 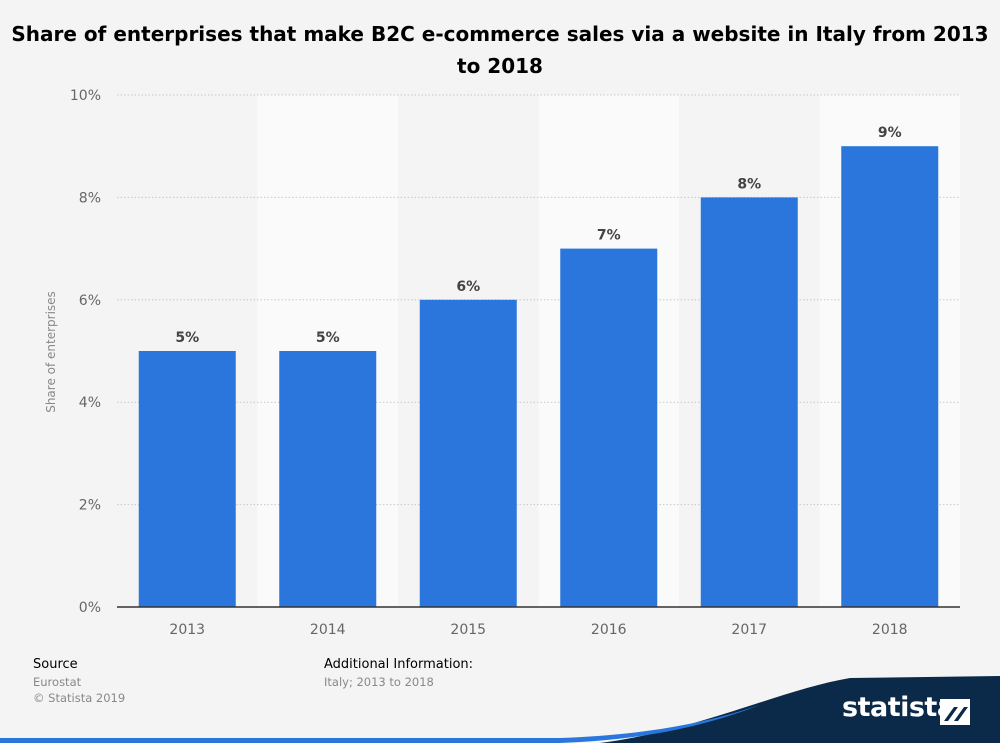 I want to click on y-tick-label: 4%, so click(x=90, y=403).